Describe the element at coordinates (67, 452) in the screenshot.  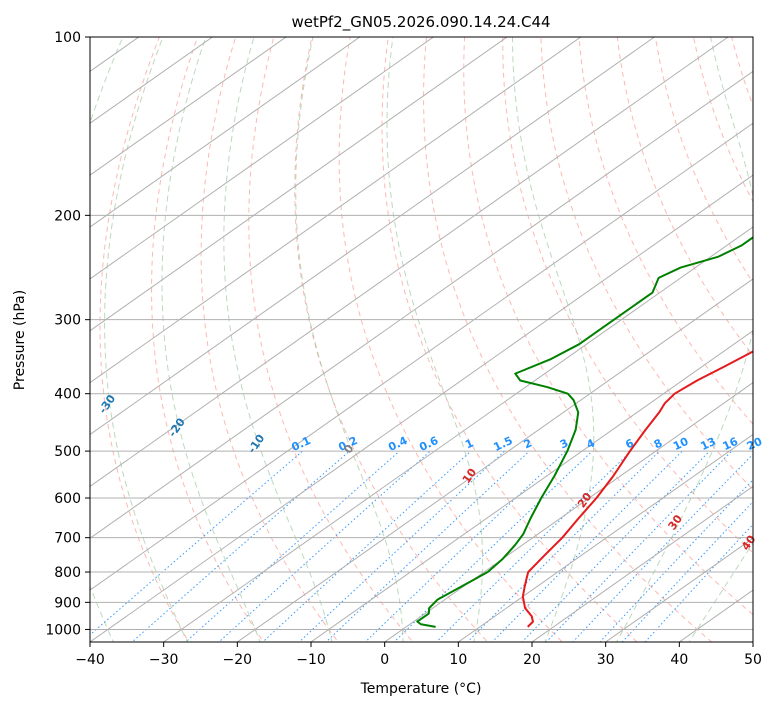
I see `y-tick-label: 500` at that location.